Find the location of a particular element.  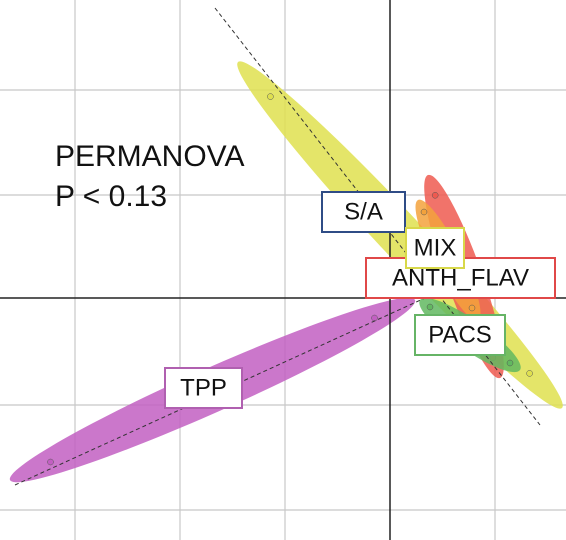

group-label: MIX is located at coordinates (435, 247).